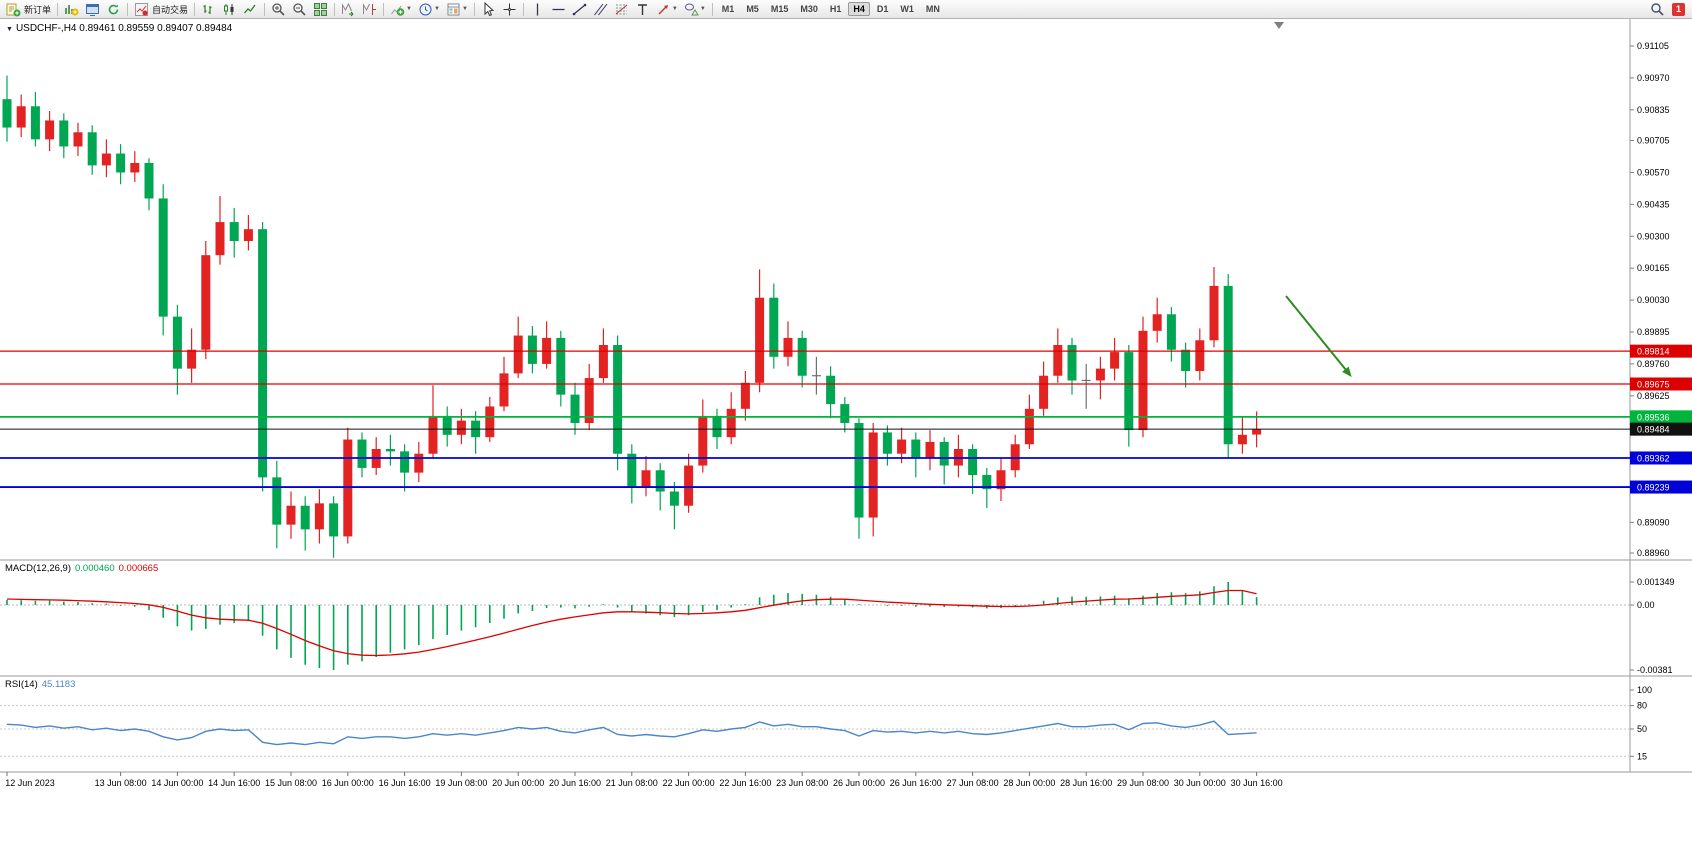 This screenshot has height=844, width=1692. Describe the element at coordinates (348, 783) in the screenshot. I see `time-tick-label: 16 Jun 00:00` at that location.